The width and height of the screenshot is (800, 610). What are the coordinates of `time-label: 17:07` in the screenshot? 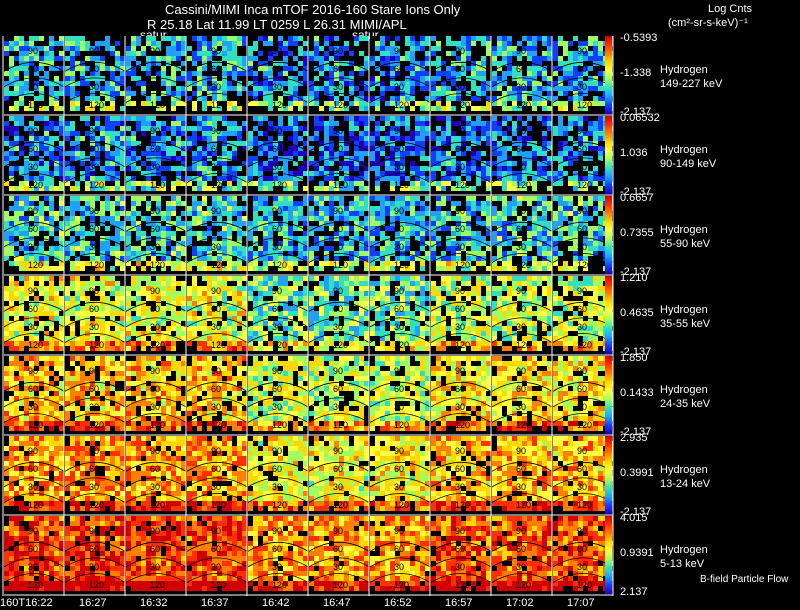 It's located at (581, 603).